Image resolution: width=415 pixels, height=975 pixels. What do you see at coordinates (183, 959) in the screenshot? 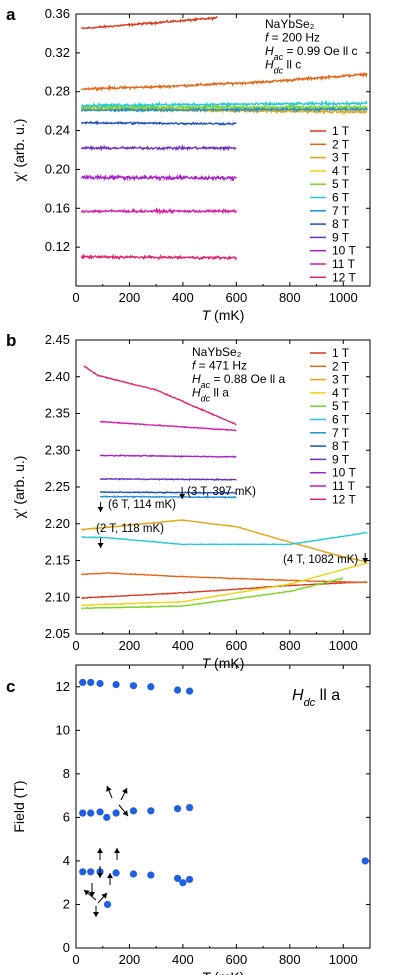
I see `x-tick-label: 400` at bounding box center [183, 959].